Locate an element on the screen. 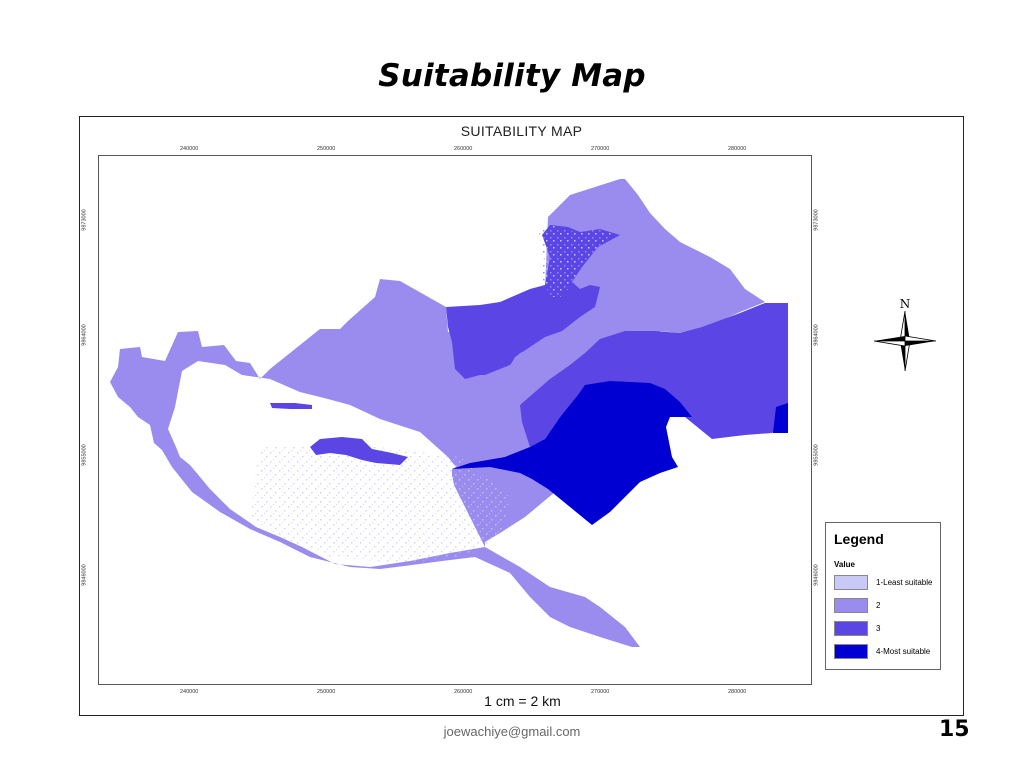 Image resolution: width=1024 pixels, height=768 pixels. map-heading: SUITABILITY MAP is located at coordinates (521, 131).